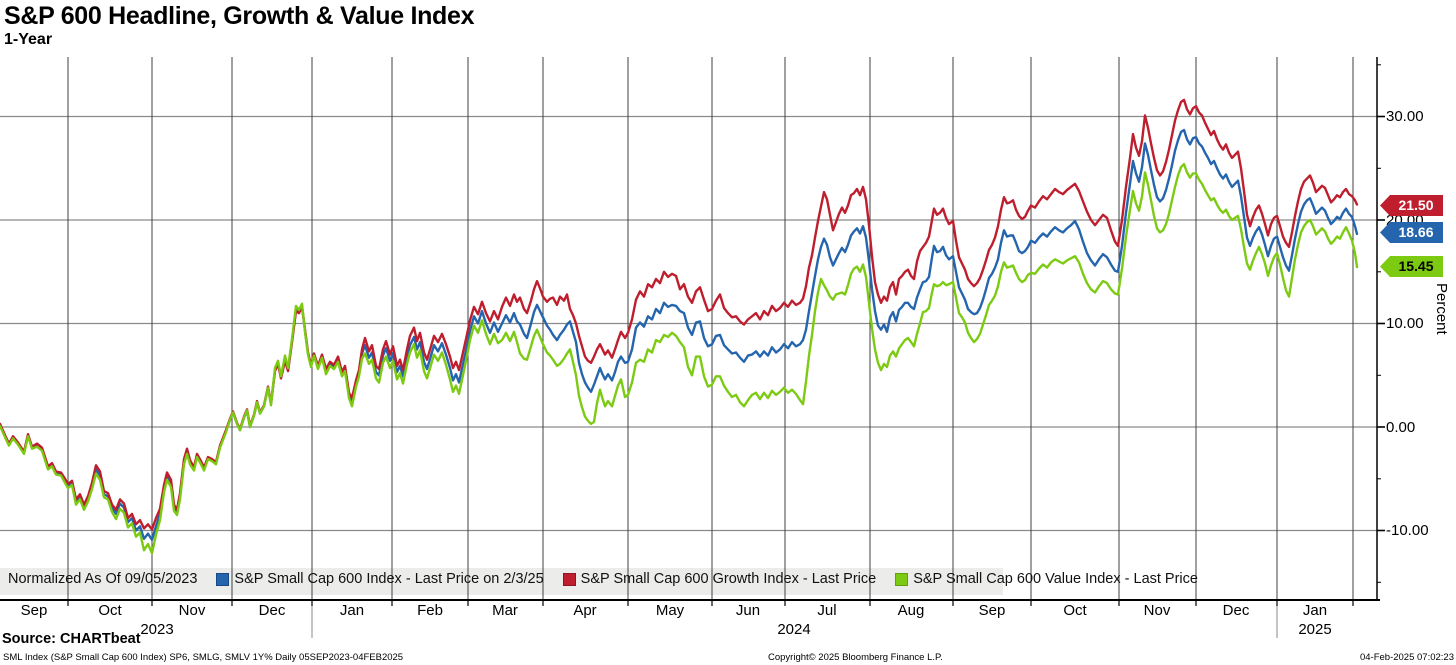 The image size is (1456, 665). What do you see at coordinates (1407, 530) in the screenshot?
I see `y-axis-tick-label: -10.00` at bounding box center [1407, 530].